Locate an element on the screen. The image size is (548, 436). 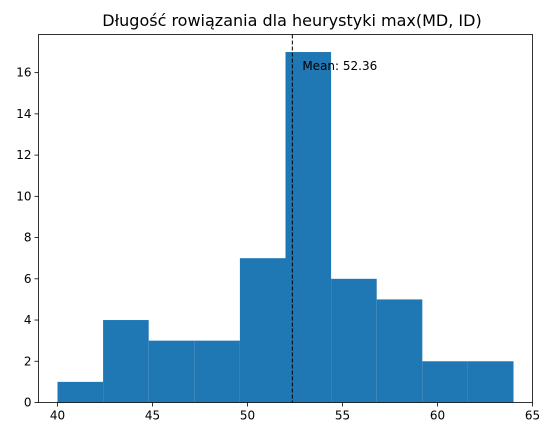
x-tick-label-60: 60 is located at coordinates (437, 416).